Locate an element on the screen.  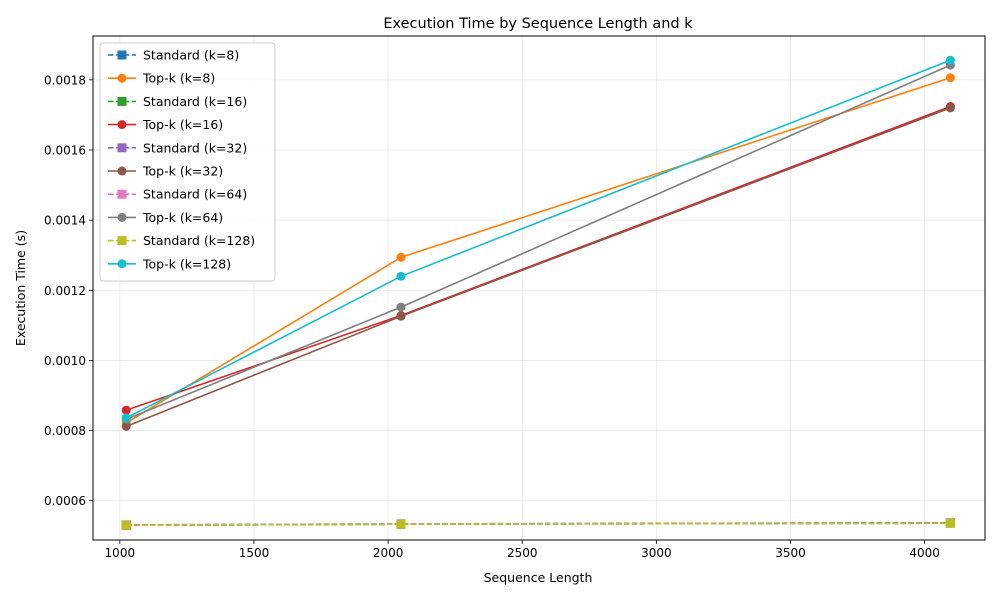
legend-entry: Top-k (k=16) is located at coordinates (165, 124).